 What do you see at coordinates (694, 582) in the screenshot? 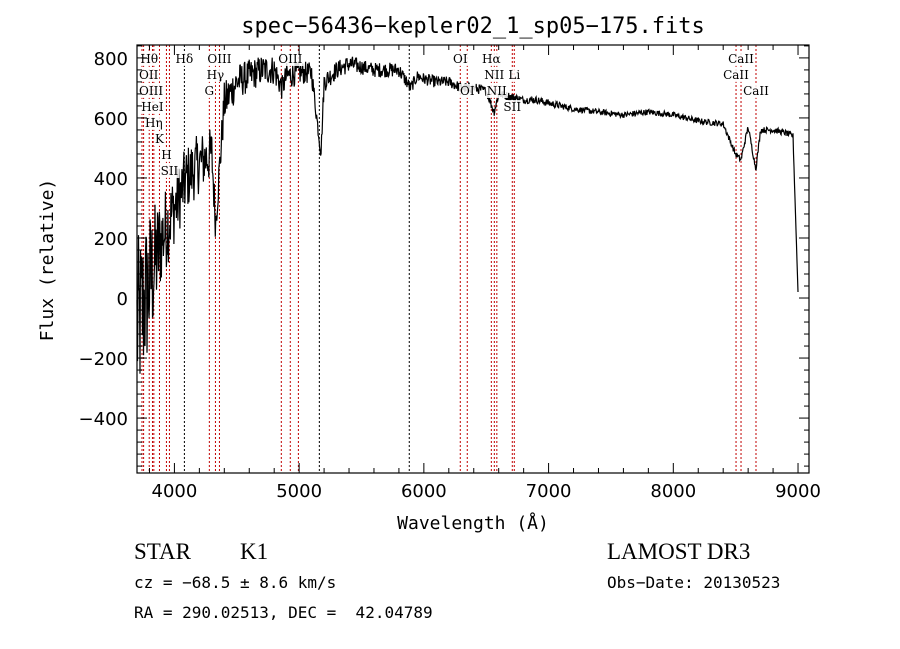
I see `obs-date: Obs−Date: 20130523` at bounding box center [694, 582].